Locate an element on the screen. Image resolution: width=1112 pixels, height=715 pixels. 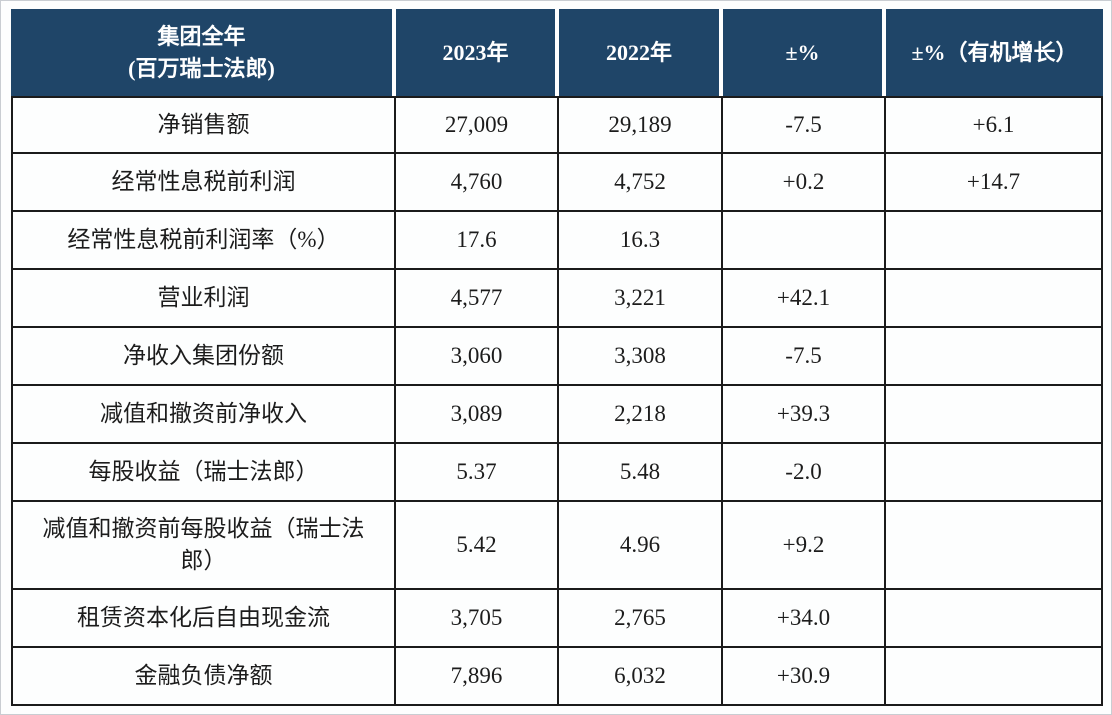
cell-2023: 3,060 is located at coordinates (477, 357).